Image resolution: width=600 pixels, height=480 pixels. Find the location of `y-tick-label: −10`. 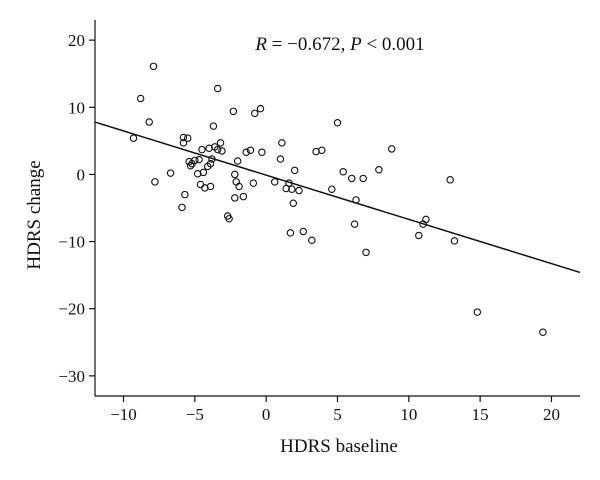

y-tick-label: −10 is located at coordinates (71, 242).